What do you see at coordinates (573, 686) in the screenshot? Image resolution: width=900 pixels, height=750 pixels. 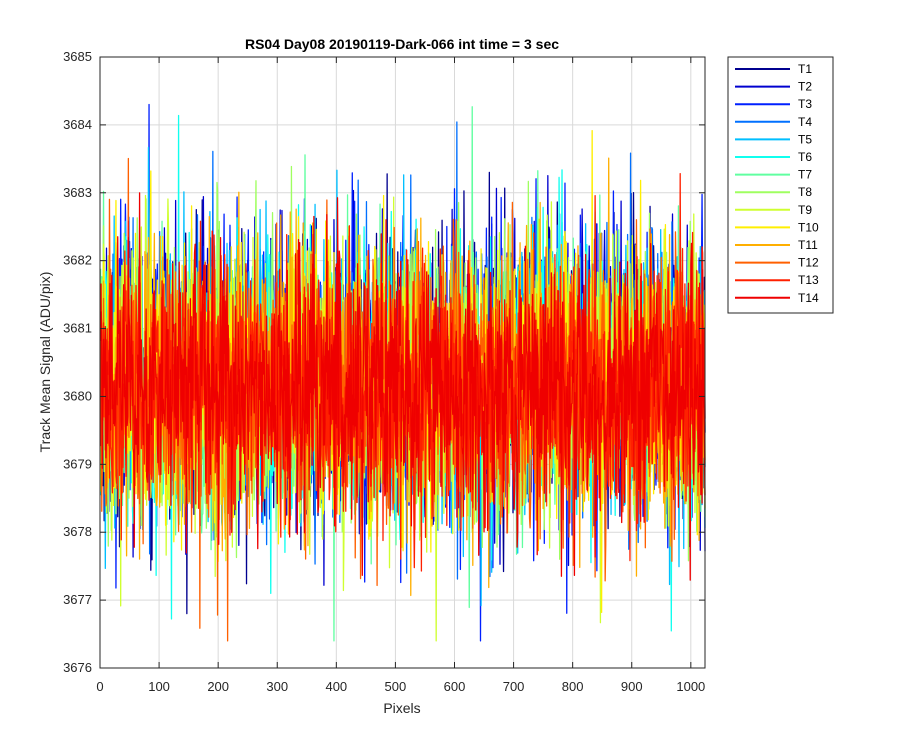 I see `x-tick-label: 800` at bounding box center [573, 686].